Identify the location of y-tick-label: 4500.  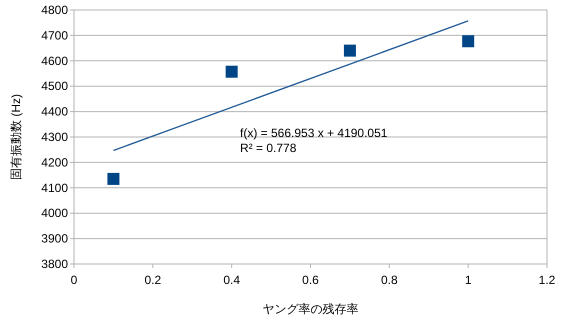
(54, 86).